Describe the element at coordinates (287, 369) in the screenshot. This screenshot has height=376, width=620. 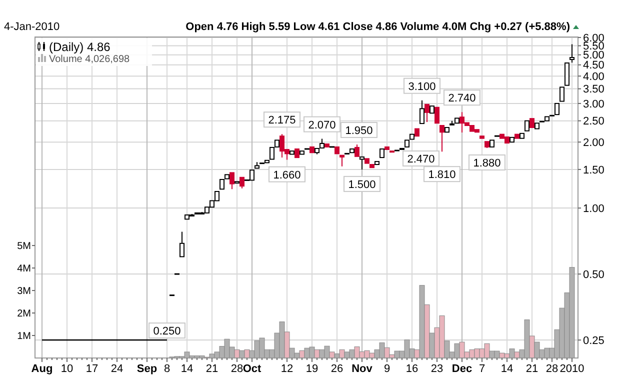
I see `x-tick-label: 12` at that location.